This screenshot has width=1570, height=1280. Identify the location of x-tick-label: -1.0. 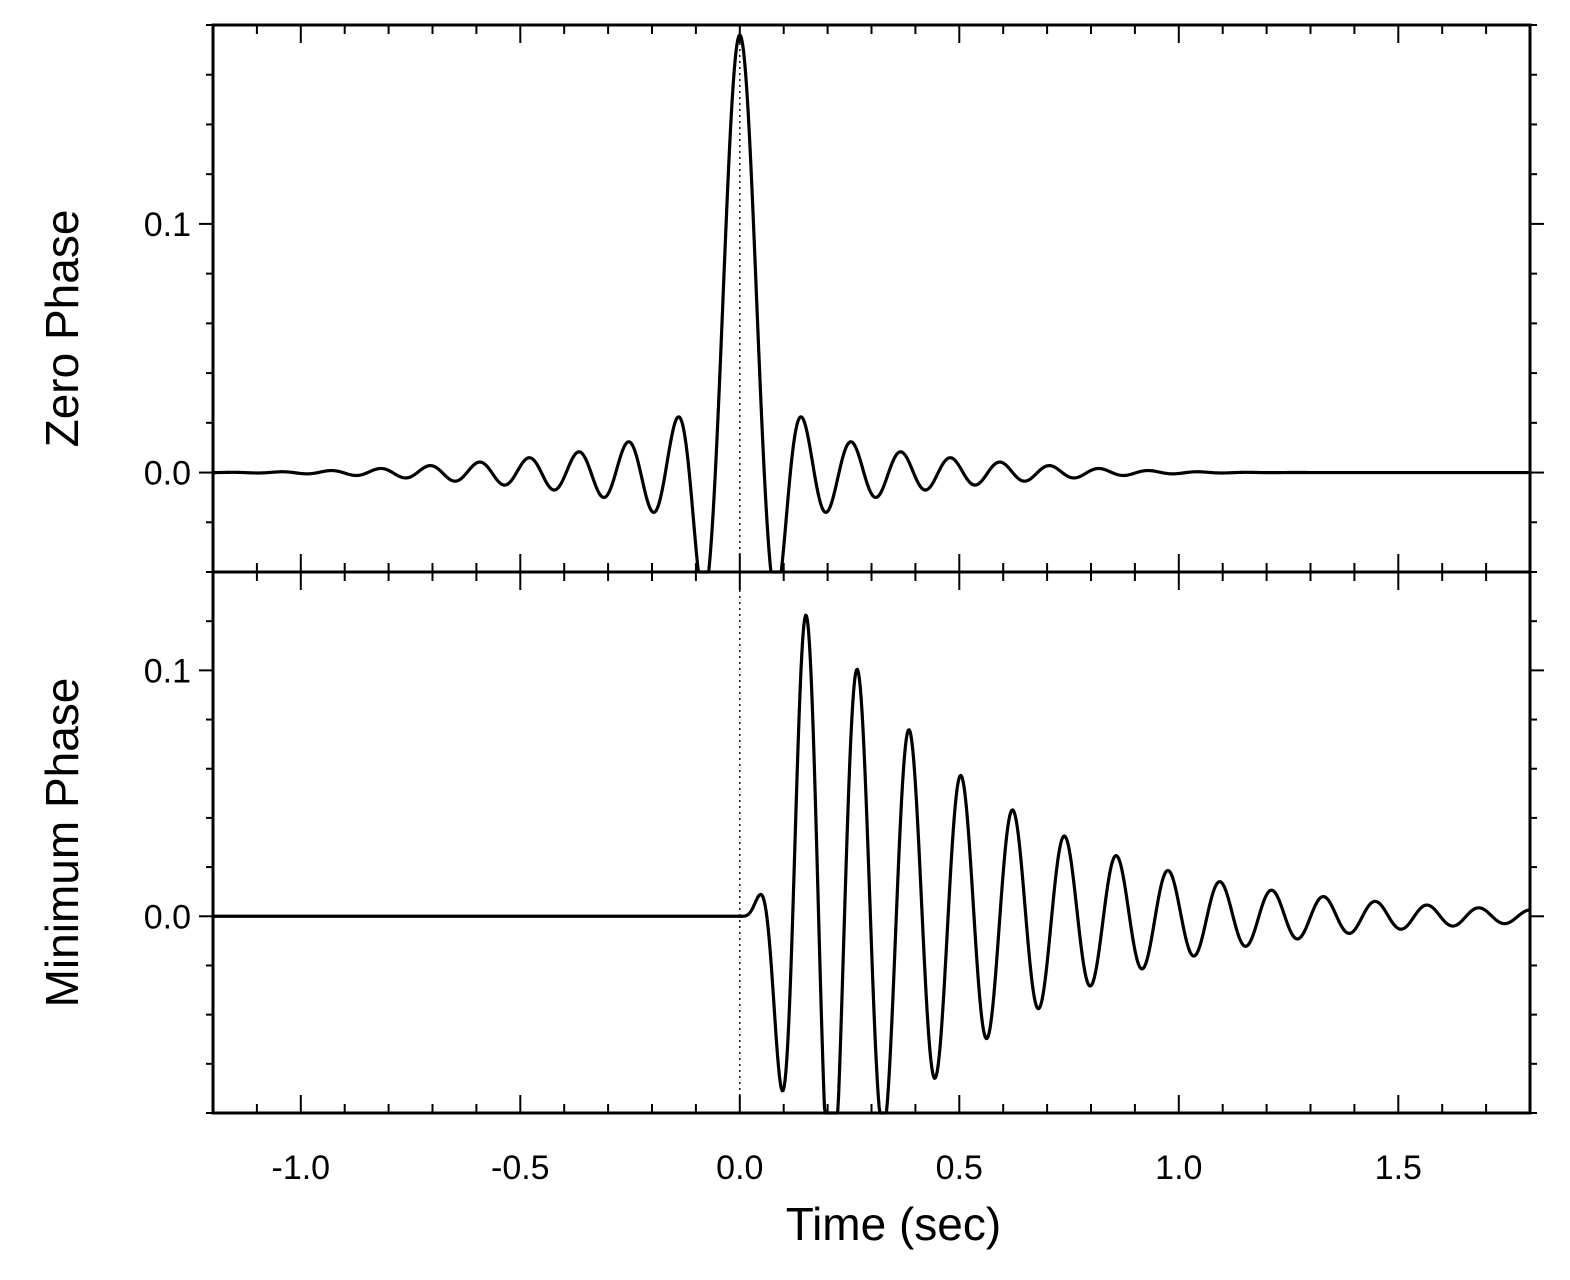
(301, 1168).